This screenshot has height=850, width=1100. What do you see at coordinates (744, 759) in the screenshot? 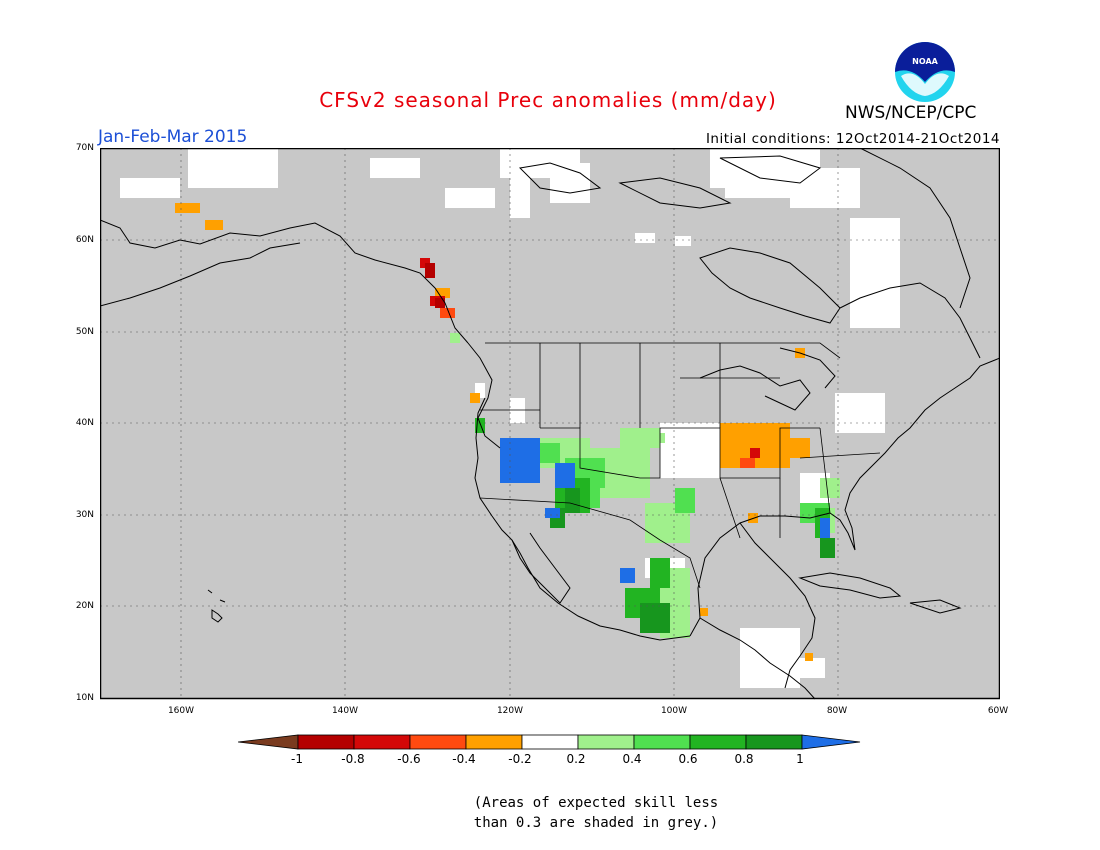
I see `colorbar-label: 0.8` at bounding box center [744, 759].